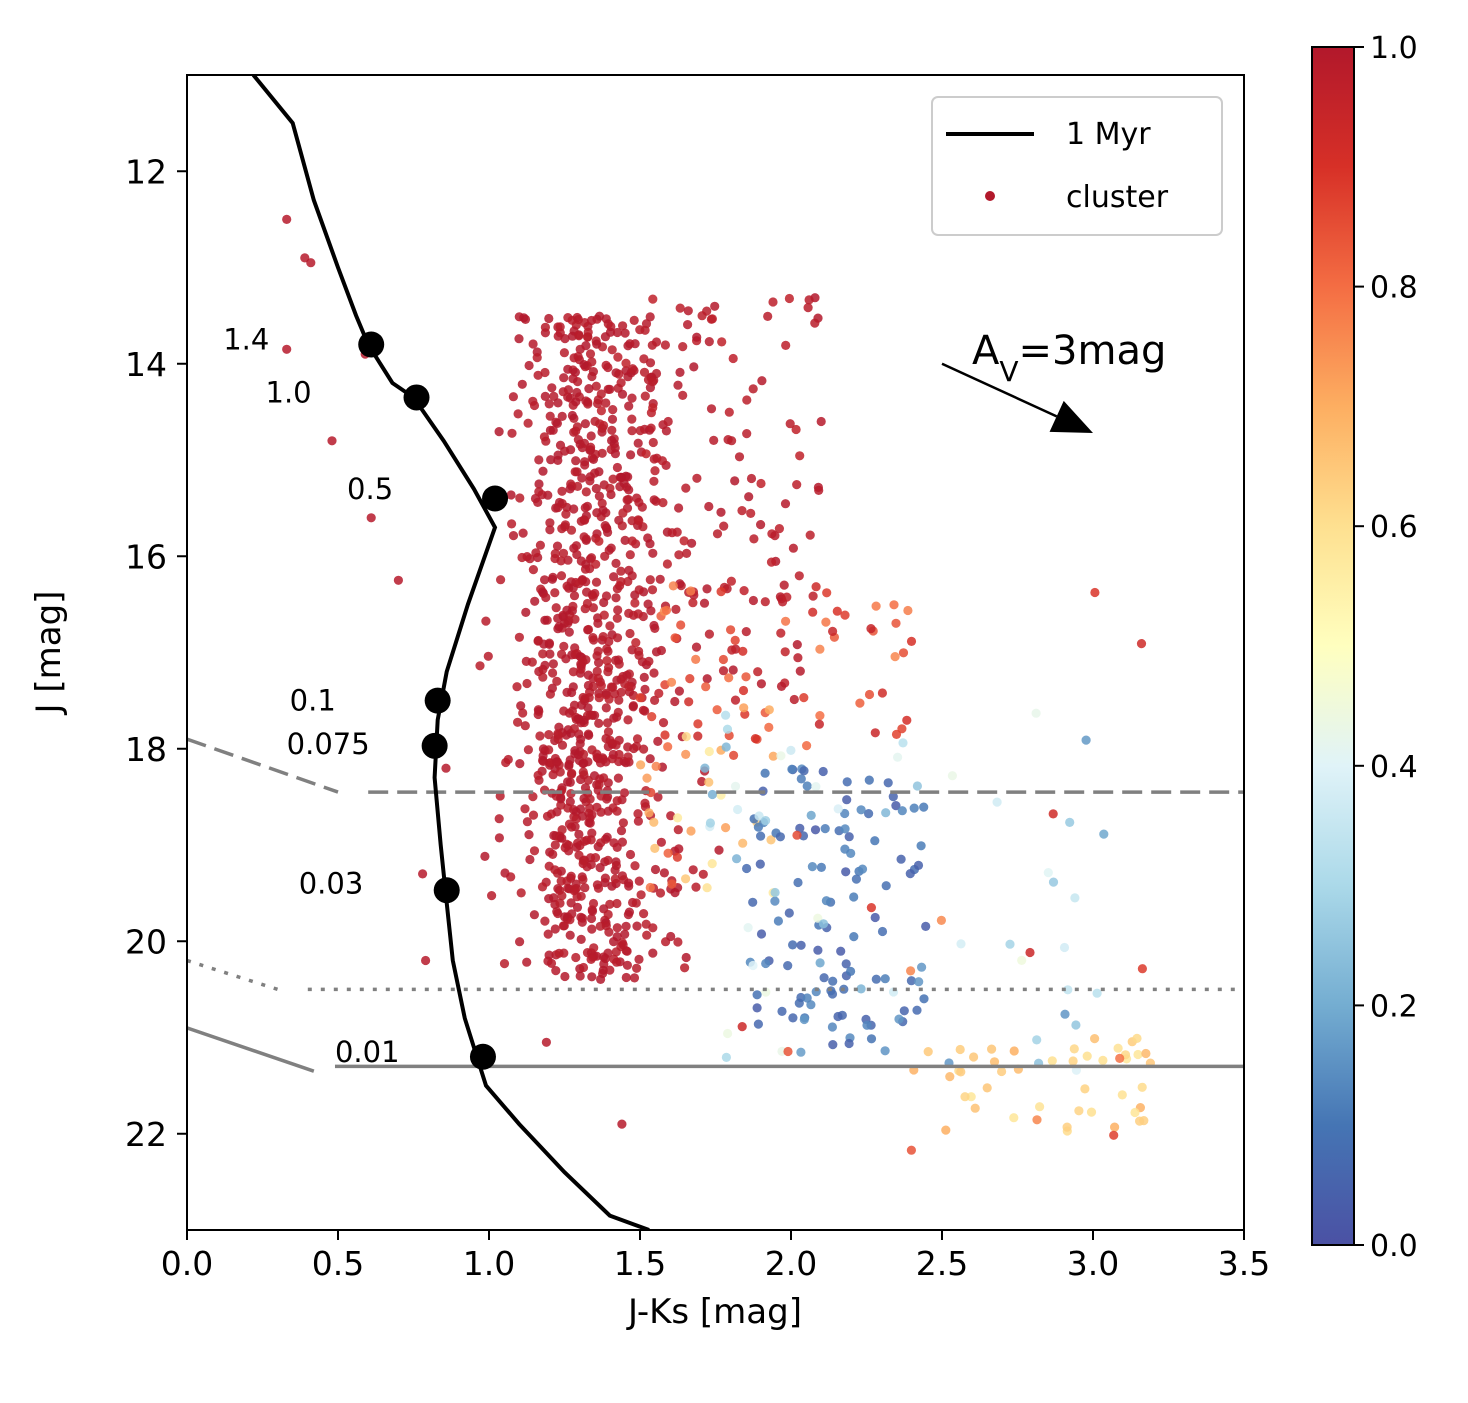 Image resolution: width=1468 pixels, height=1403 pixels. What do you see at coordinates (146, 171) in the screenshot?
I see `y-tick-label: 12` at bounding box center [146, 171].